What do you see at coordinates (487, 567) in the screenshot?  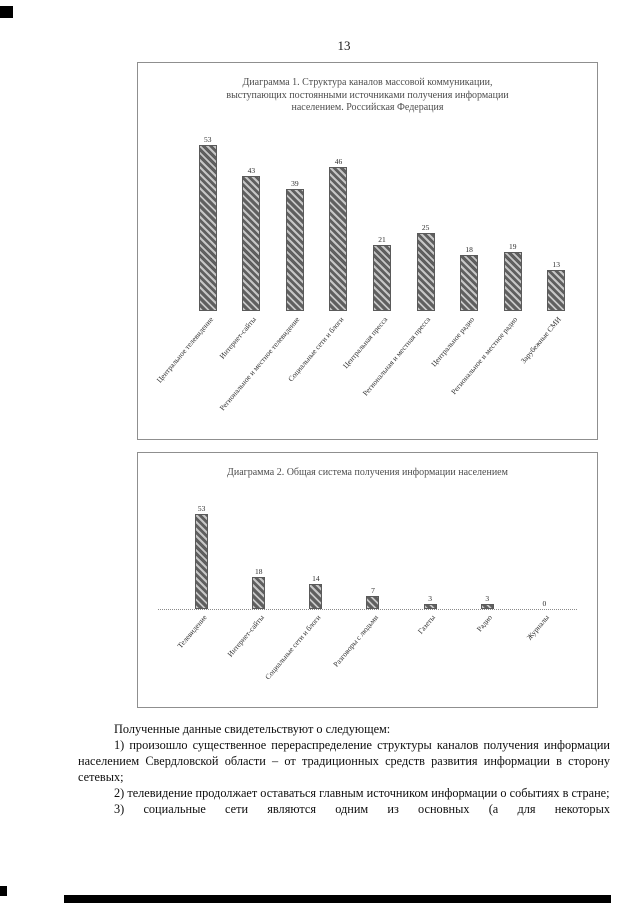 I see `bar-column: 3 Радио` at bounding box center [487, 567].